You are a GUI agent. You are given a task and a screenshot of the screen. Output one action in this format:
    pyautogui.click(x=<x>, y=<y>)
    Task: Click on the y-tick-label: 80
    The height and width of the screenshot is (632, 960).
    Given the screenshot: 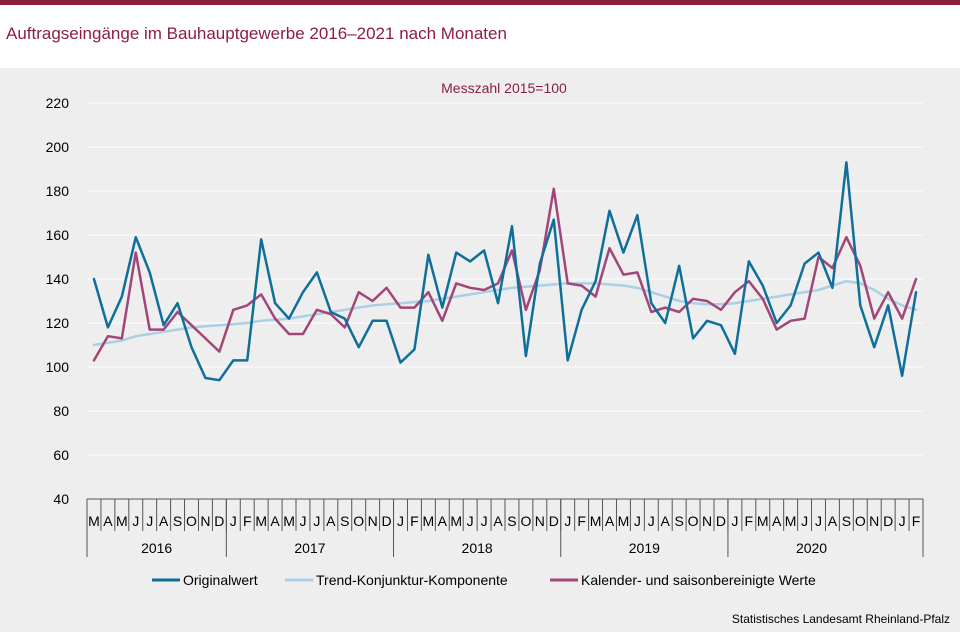 What is the action you would take?
    pyautogui.click(x=61, y=411)
    